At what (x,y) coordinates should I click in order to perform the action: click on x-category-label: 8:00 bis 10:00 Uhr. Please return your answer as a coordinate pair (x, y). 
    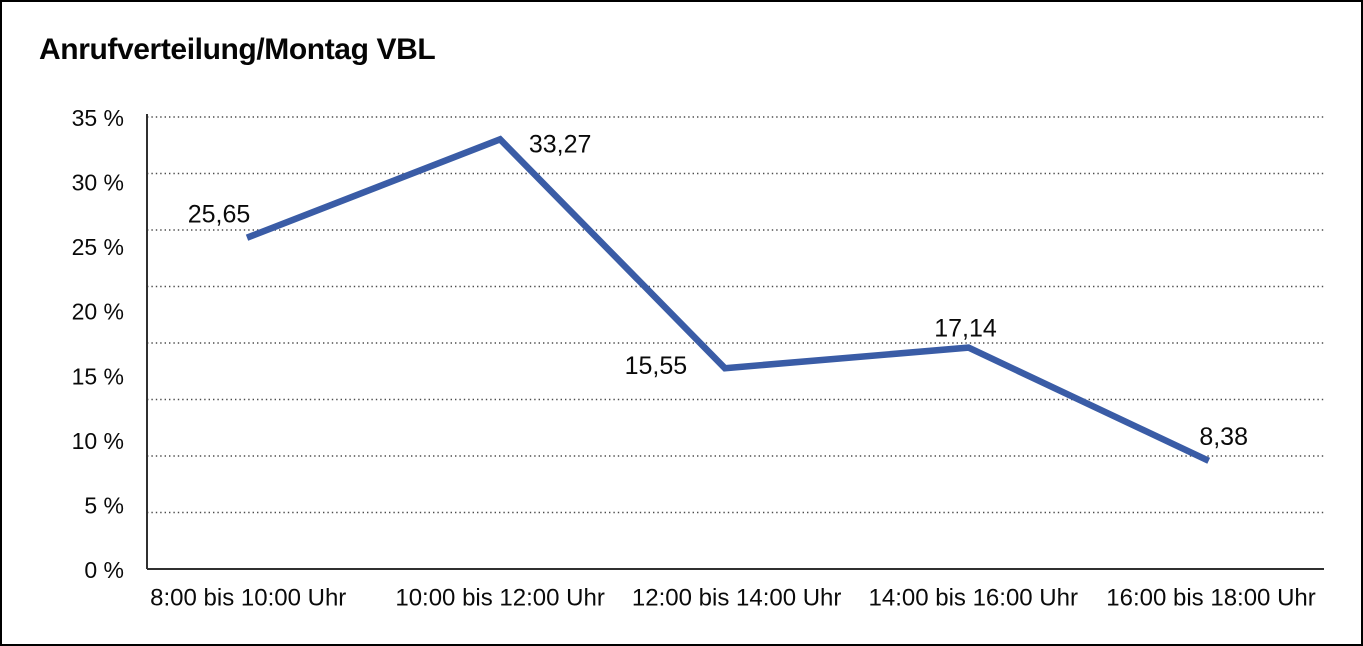
    Looking at the image, I should click on (248, 598).